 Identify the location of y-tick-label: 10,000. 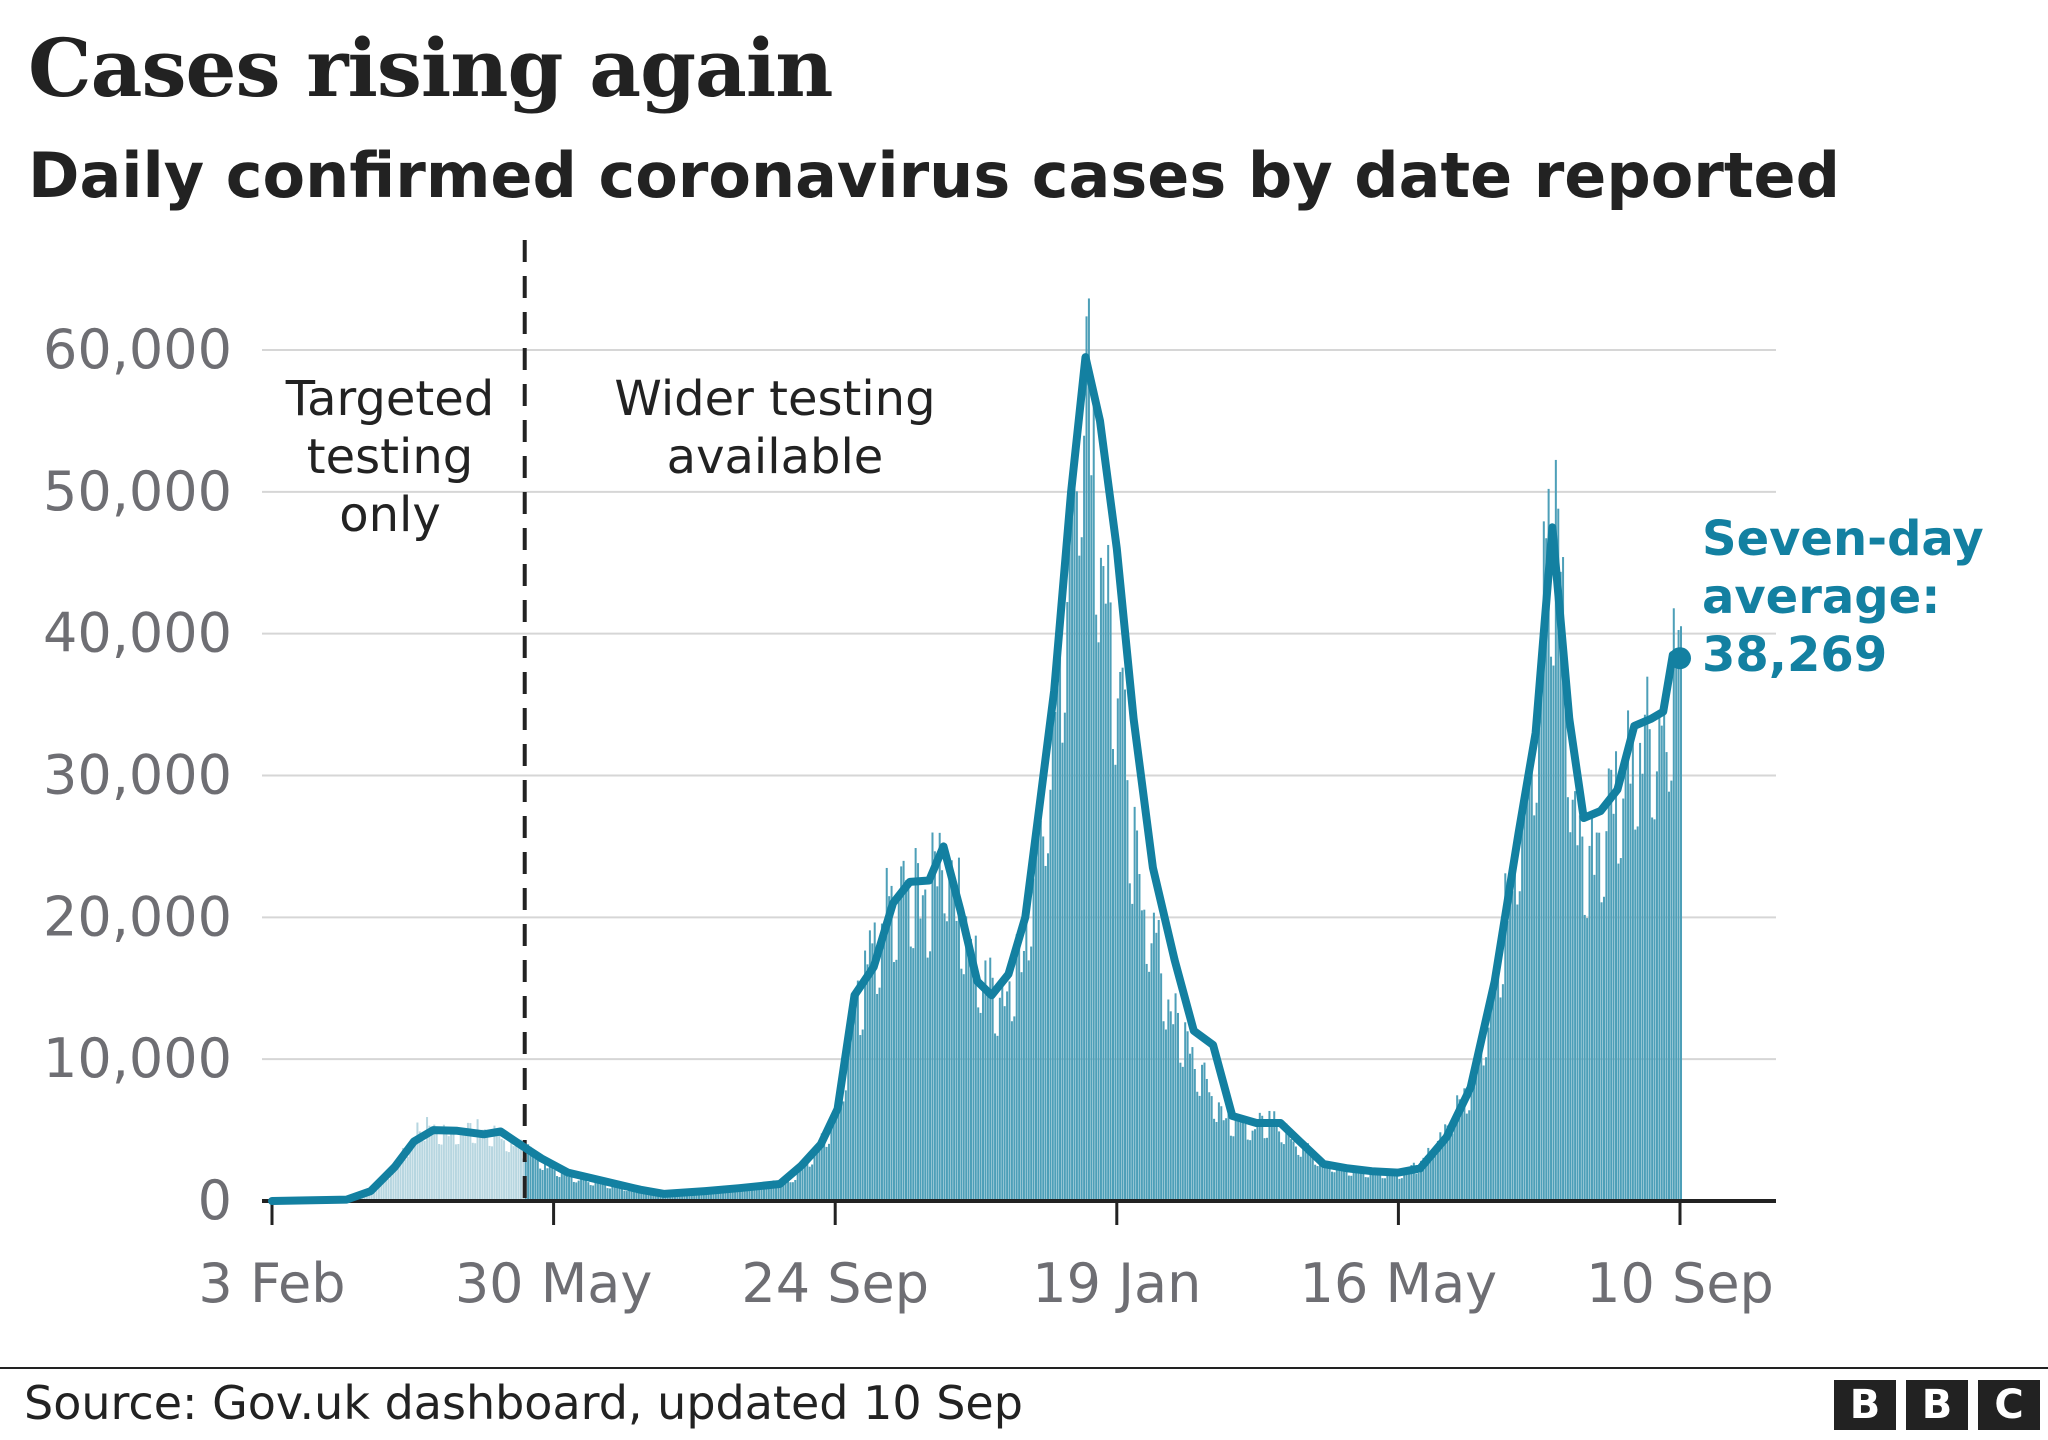
(137, 1058).